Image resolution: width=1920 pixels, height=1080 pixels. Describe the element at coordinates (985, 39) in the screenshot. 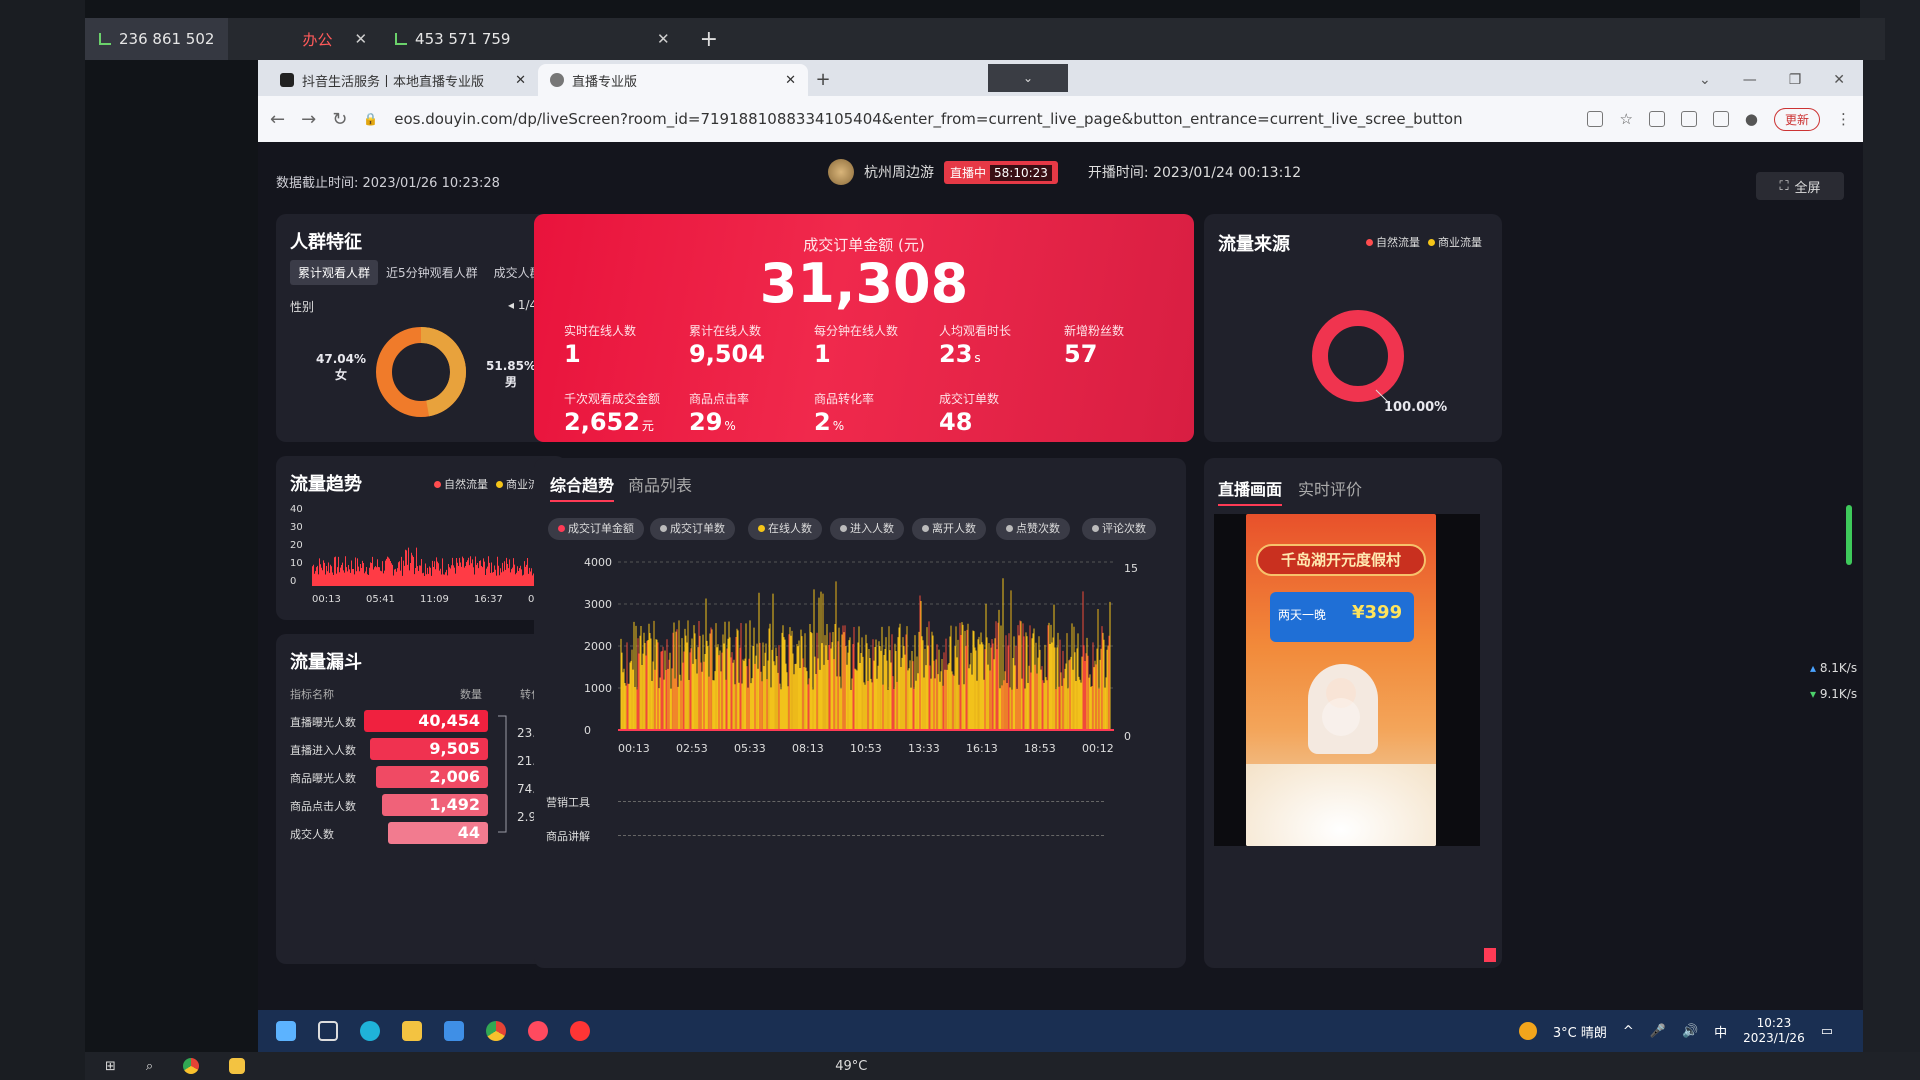

I see `remote-session-bar: 236 861 502 办公 ✕ 453 571 759 ✕ +` at that location.